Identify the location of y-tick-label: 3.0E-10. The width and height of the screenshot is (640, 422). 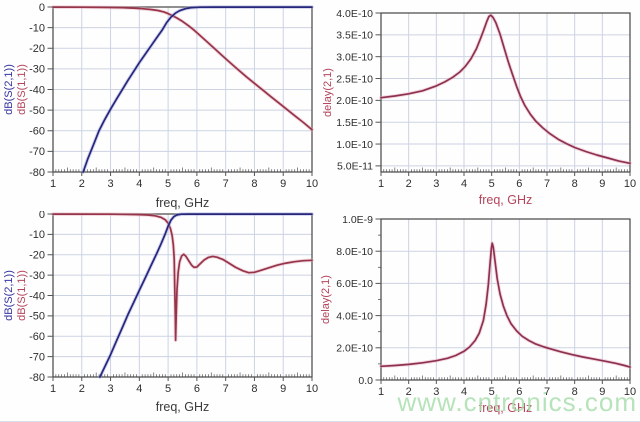
(354, 57).